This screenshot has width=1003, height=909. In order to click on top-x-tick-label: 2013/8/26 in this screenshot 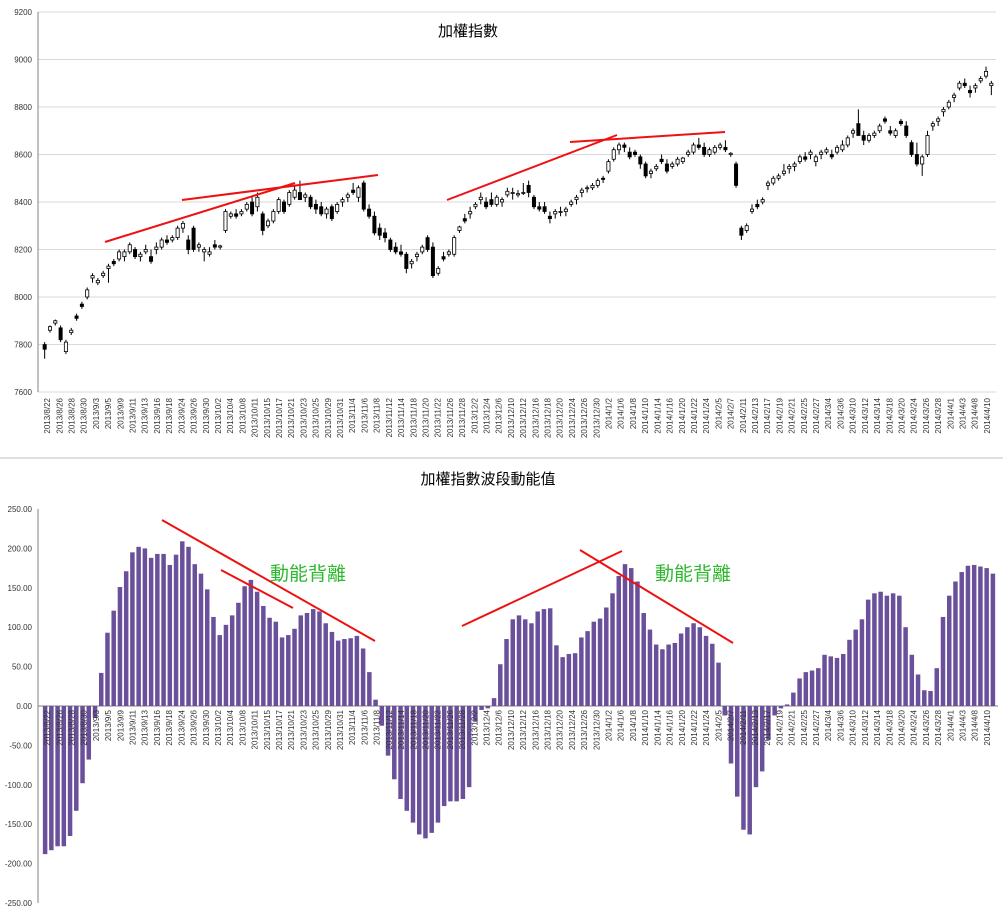, I will do `click(59, 415)`.